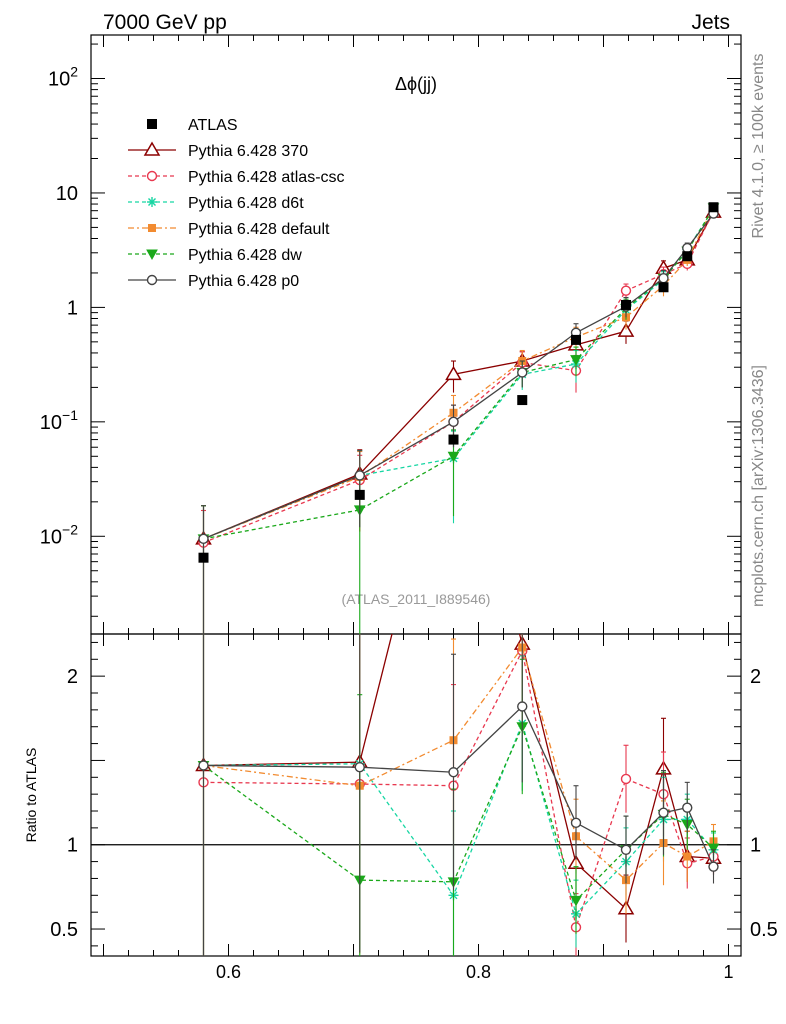 The width and height of the screenshot is (786, 1024). I want to click on x-tick-label: 1, so click(728, 972).